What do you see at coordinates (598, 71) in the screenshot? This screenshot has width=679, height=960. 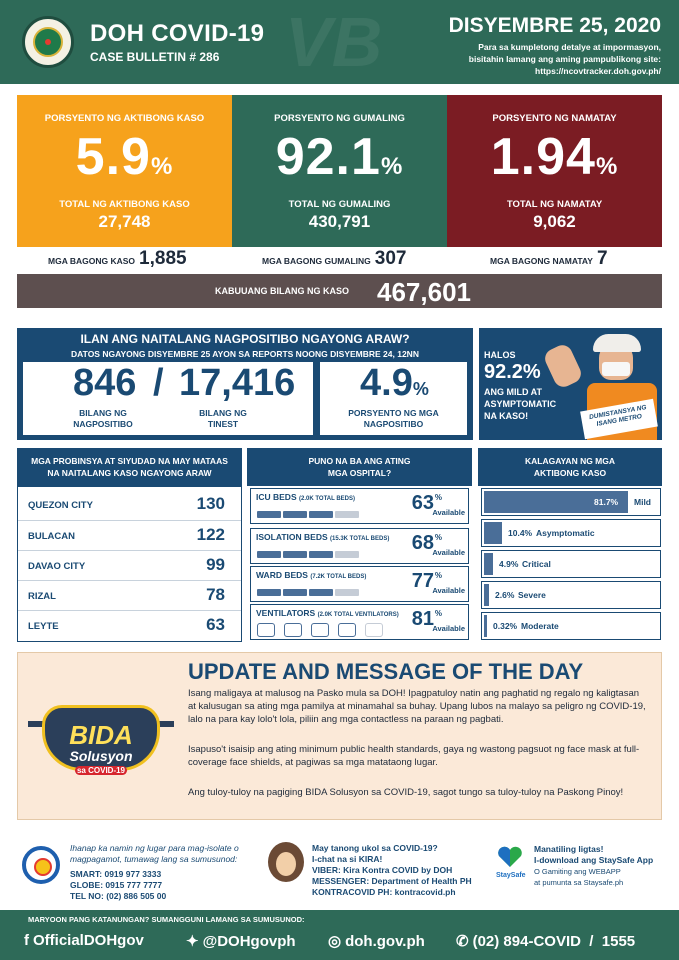 I see `tracker-link: https://ncovtracker.doh.gov.ph/` at bounding box center [598, 71].